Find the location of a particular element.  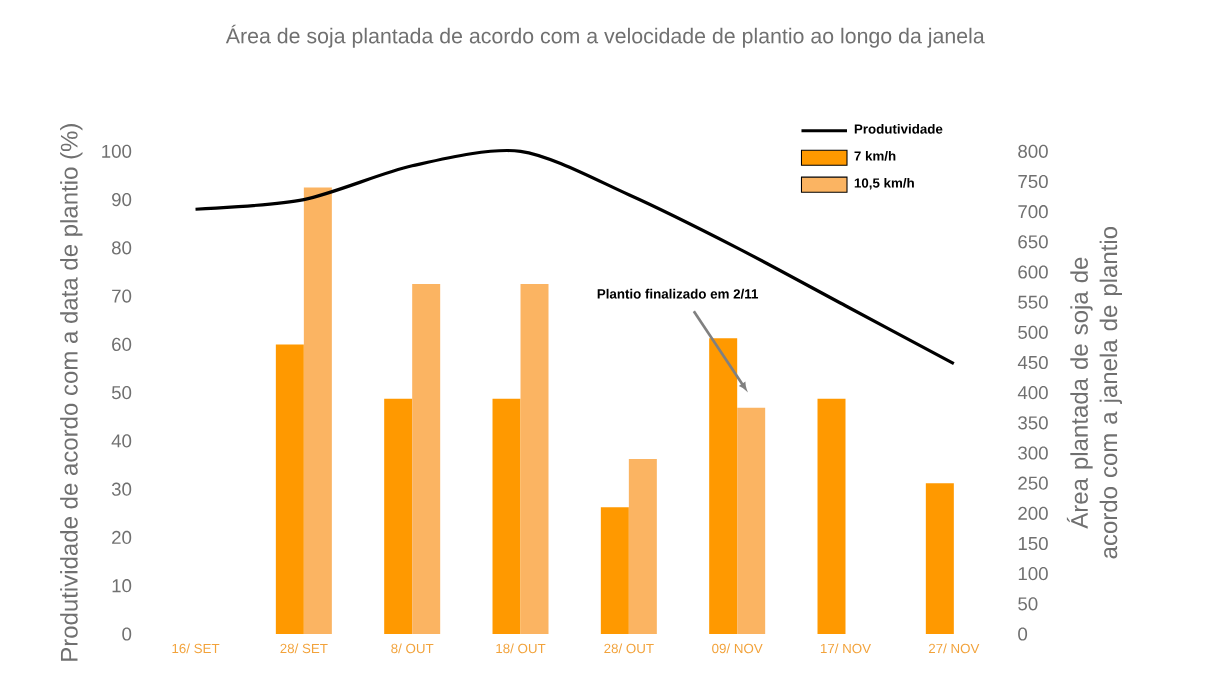

y2-tick-label: 400 is located at coordinates (1032, 393).